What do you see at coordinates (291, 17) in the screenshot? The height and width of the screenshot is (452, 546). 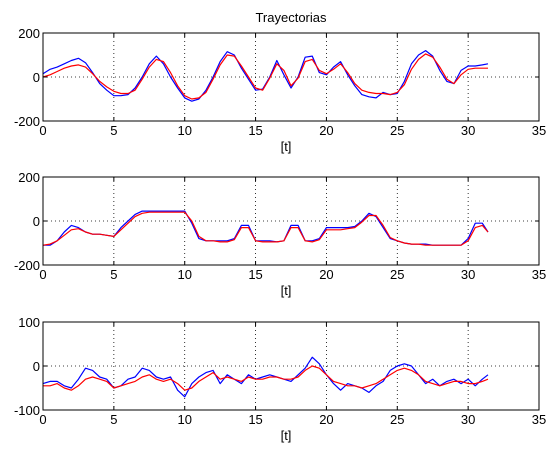 I see `figure-title: Trayectorias` at bounding box center [291, 17].